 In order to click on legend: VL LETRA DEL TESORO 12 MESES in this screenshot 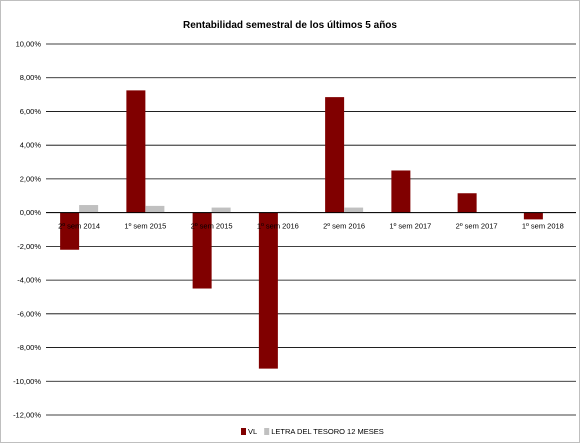, I will do `click(312, 431)`.